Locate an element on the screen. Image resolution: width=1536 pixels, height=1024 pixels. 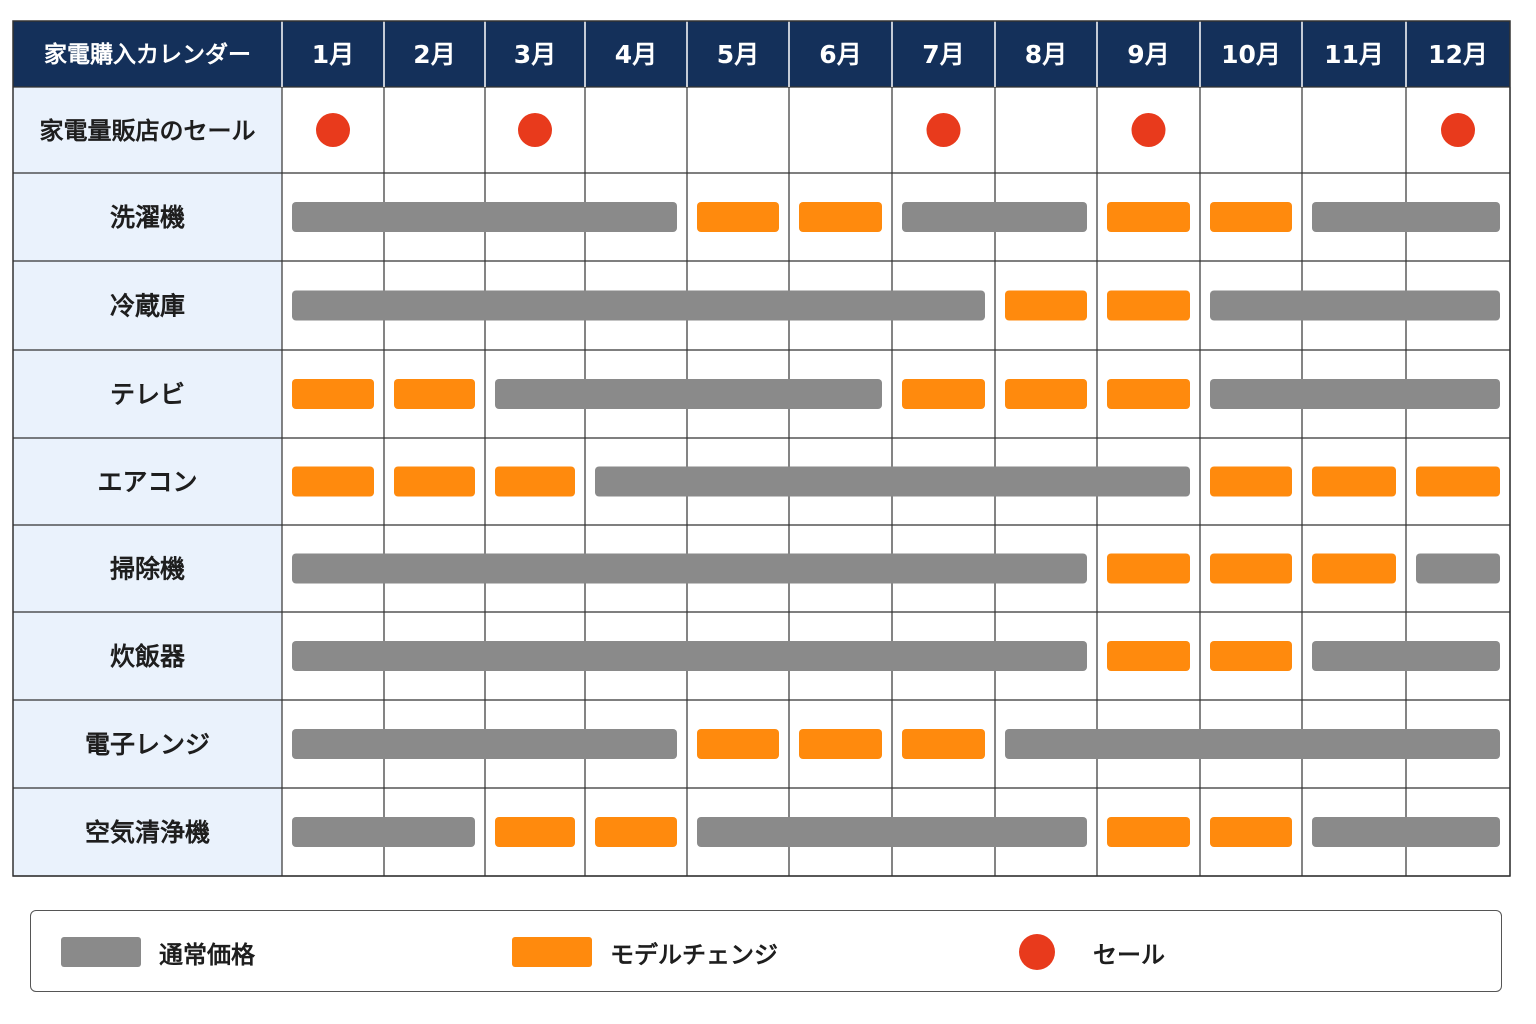
month-header: 9月 is located at coordinates (1148, 54).